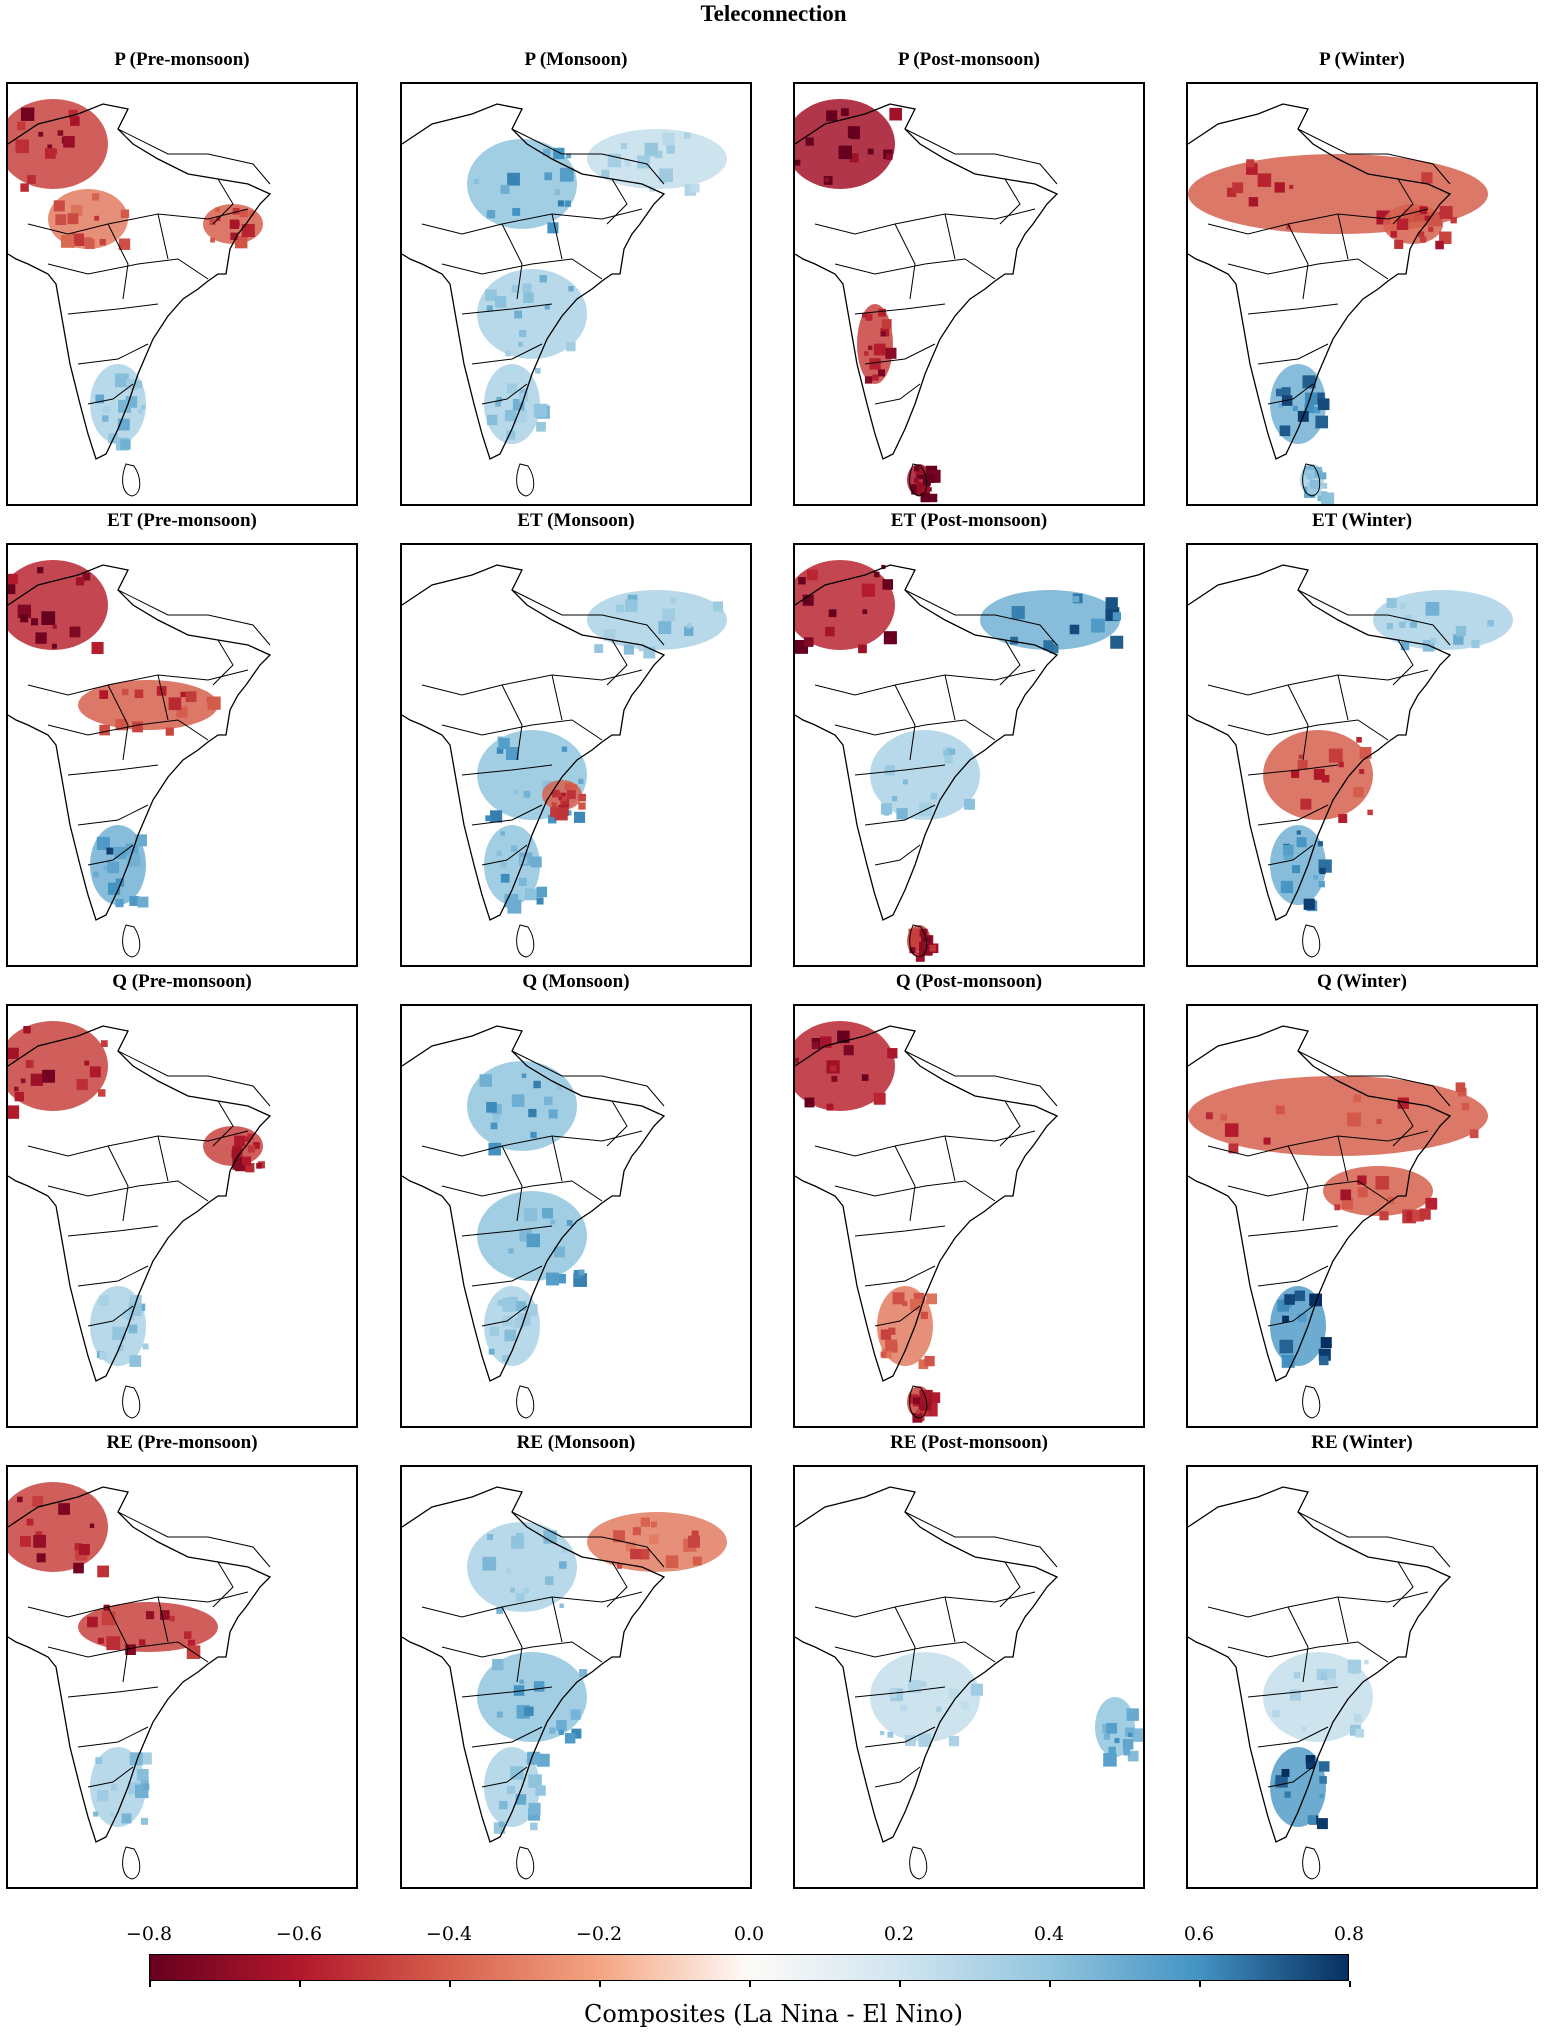 This screenshot has height=2035, width=1547. What do you see at coordinates (1418, 227) in the screenshot?
I see `anomaly-region-northeast` at bounding box center [1418, 227].